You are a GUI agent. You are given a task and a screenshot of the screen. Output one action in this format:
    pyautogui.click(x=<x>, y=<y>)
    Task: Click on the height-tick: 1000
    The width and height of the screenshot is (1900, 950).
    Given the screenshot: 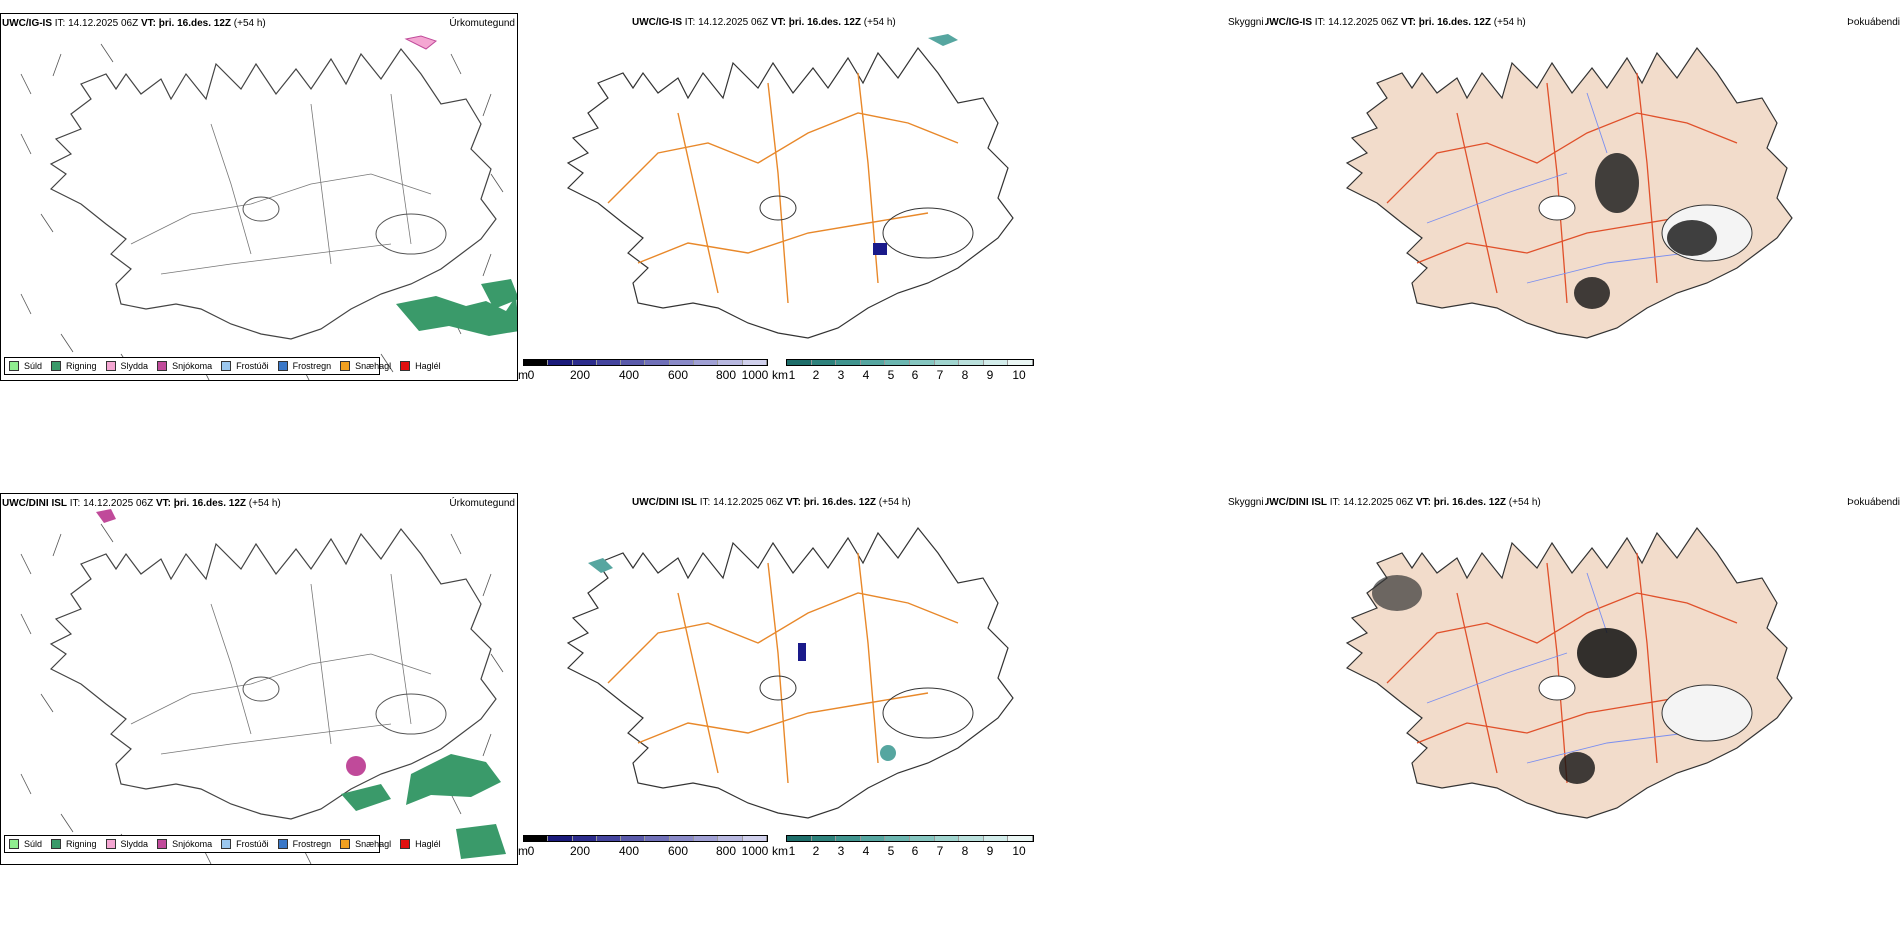 What is the action you would take?
    pyautogui.click(x=755, y=374)
    